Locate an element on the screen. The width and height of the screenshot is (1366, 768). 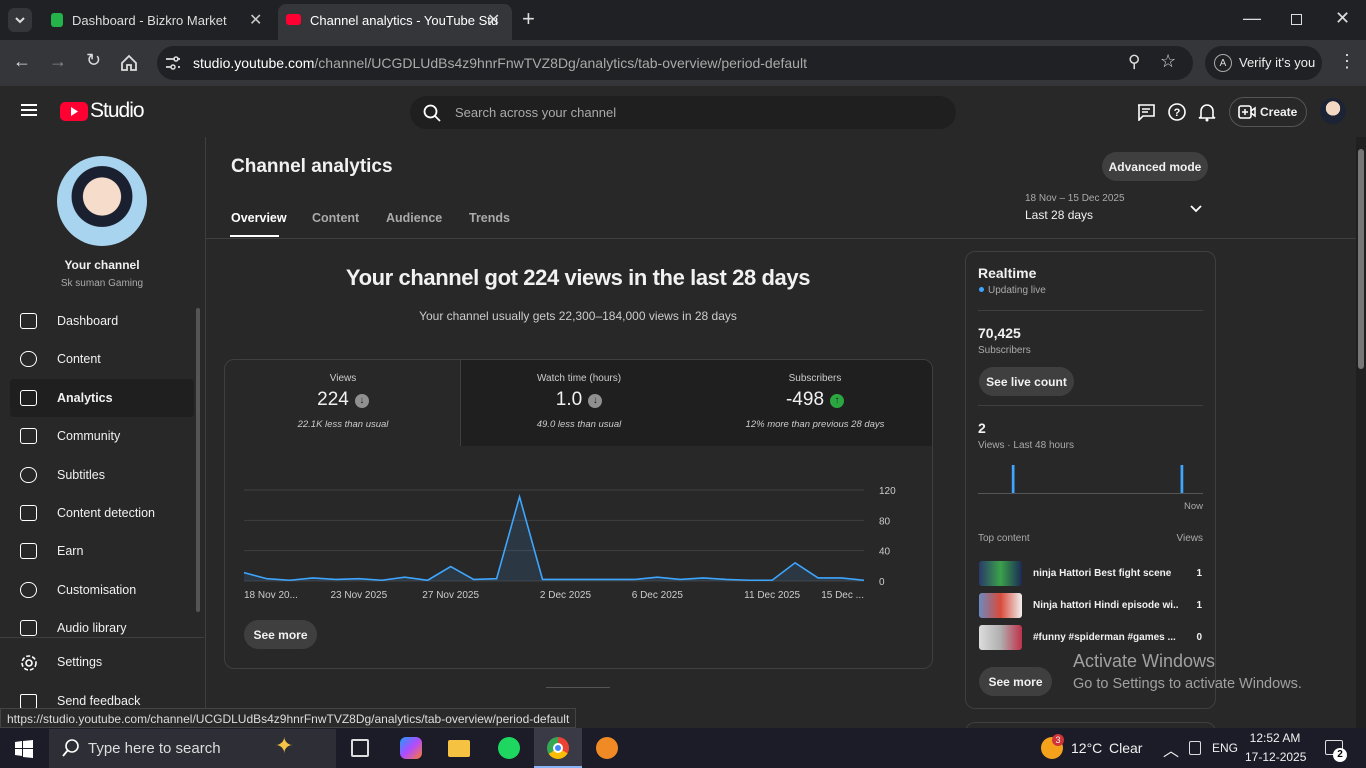
bookmark: ☆ is located at coordinates (1168, 61).